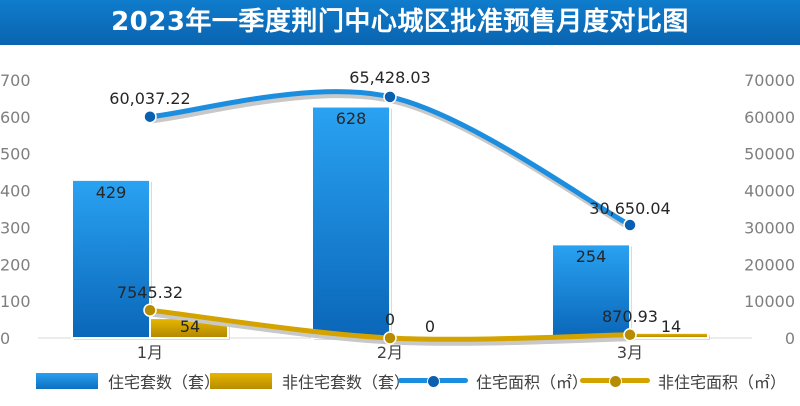  I want to click on legend-swatch-nonresidential-area, so click(615, 381).